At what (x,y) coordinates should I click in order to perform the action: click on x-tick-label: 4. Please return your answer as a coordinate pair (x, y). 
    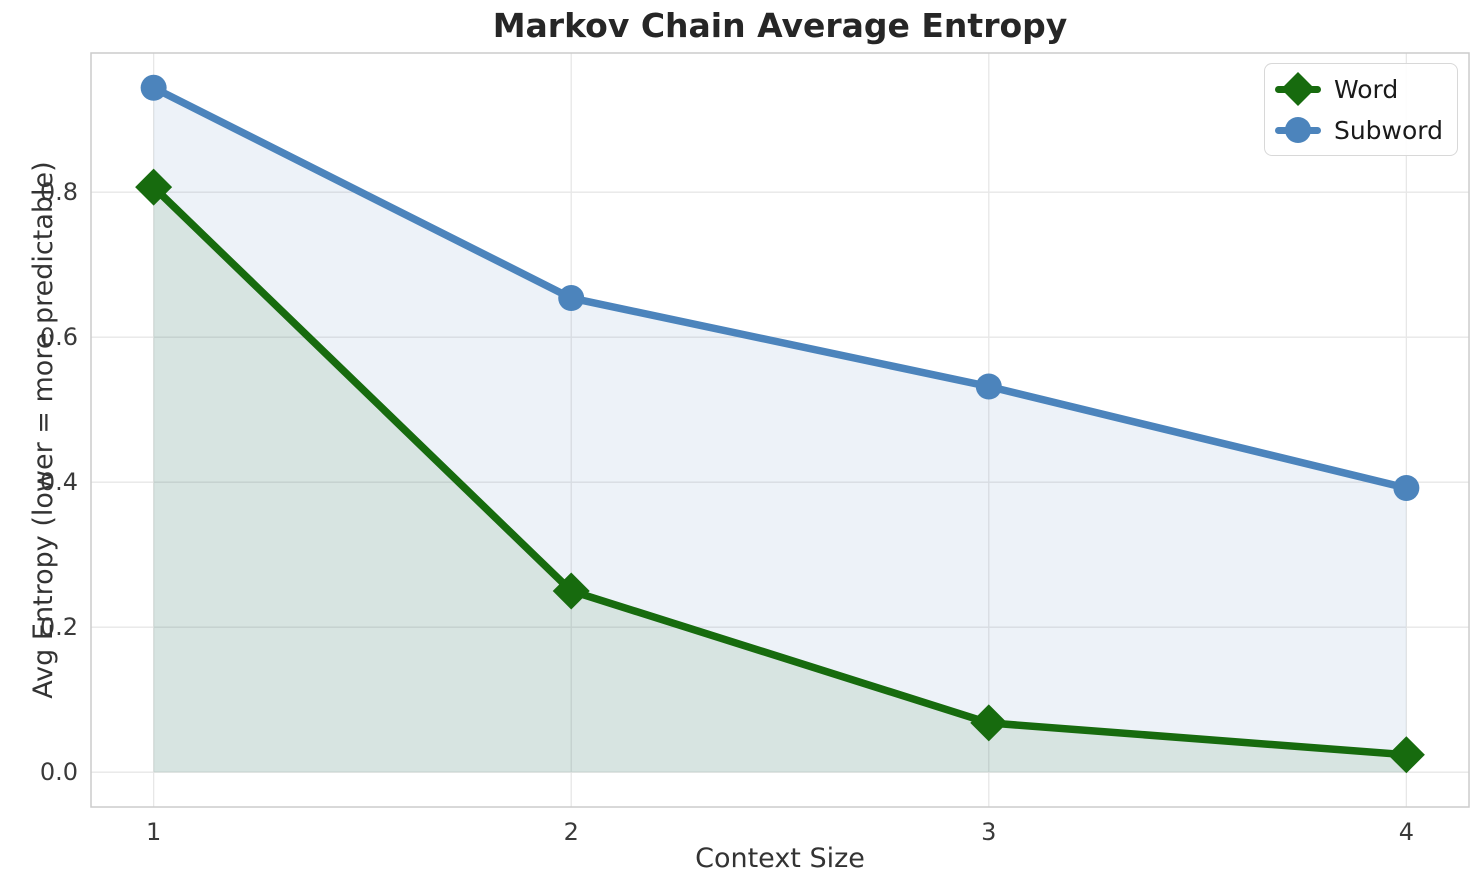
    Looking at the image, I should click on (1406, 832).